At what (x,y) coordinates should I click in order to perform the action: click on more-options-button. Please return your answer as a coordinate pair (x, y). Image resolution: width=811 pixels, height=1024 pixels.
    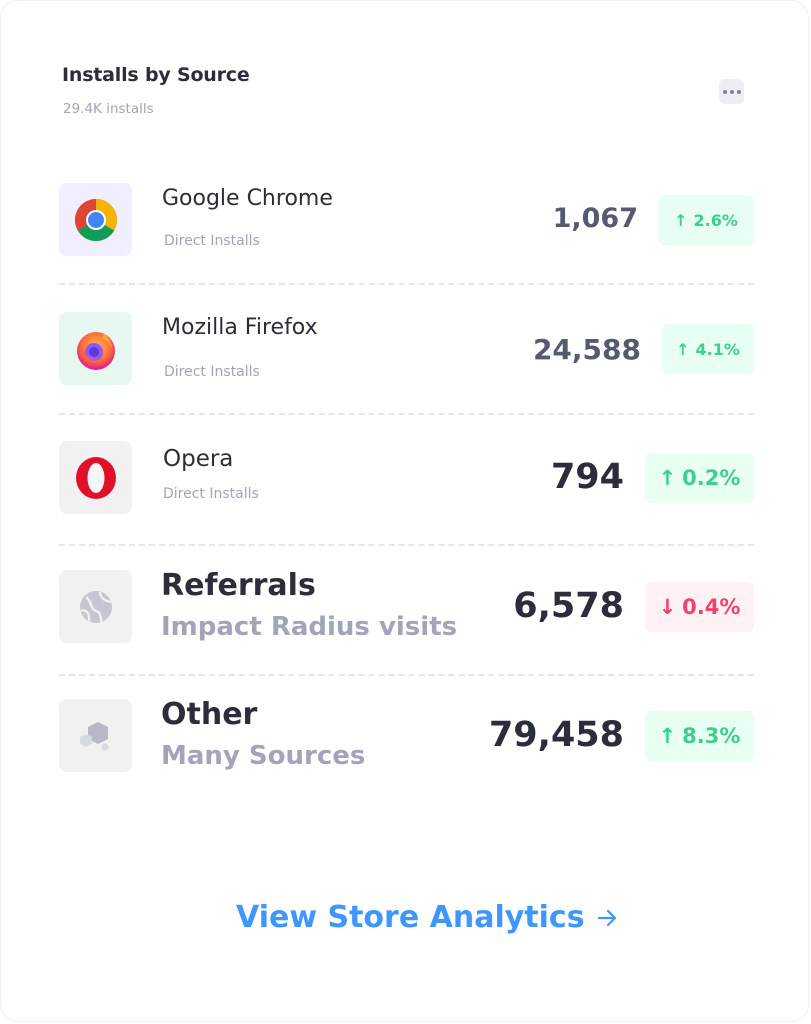
    Looking at the image, I should click on (731, 91).